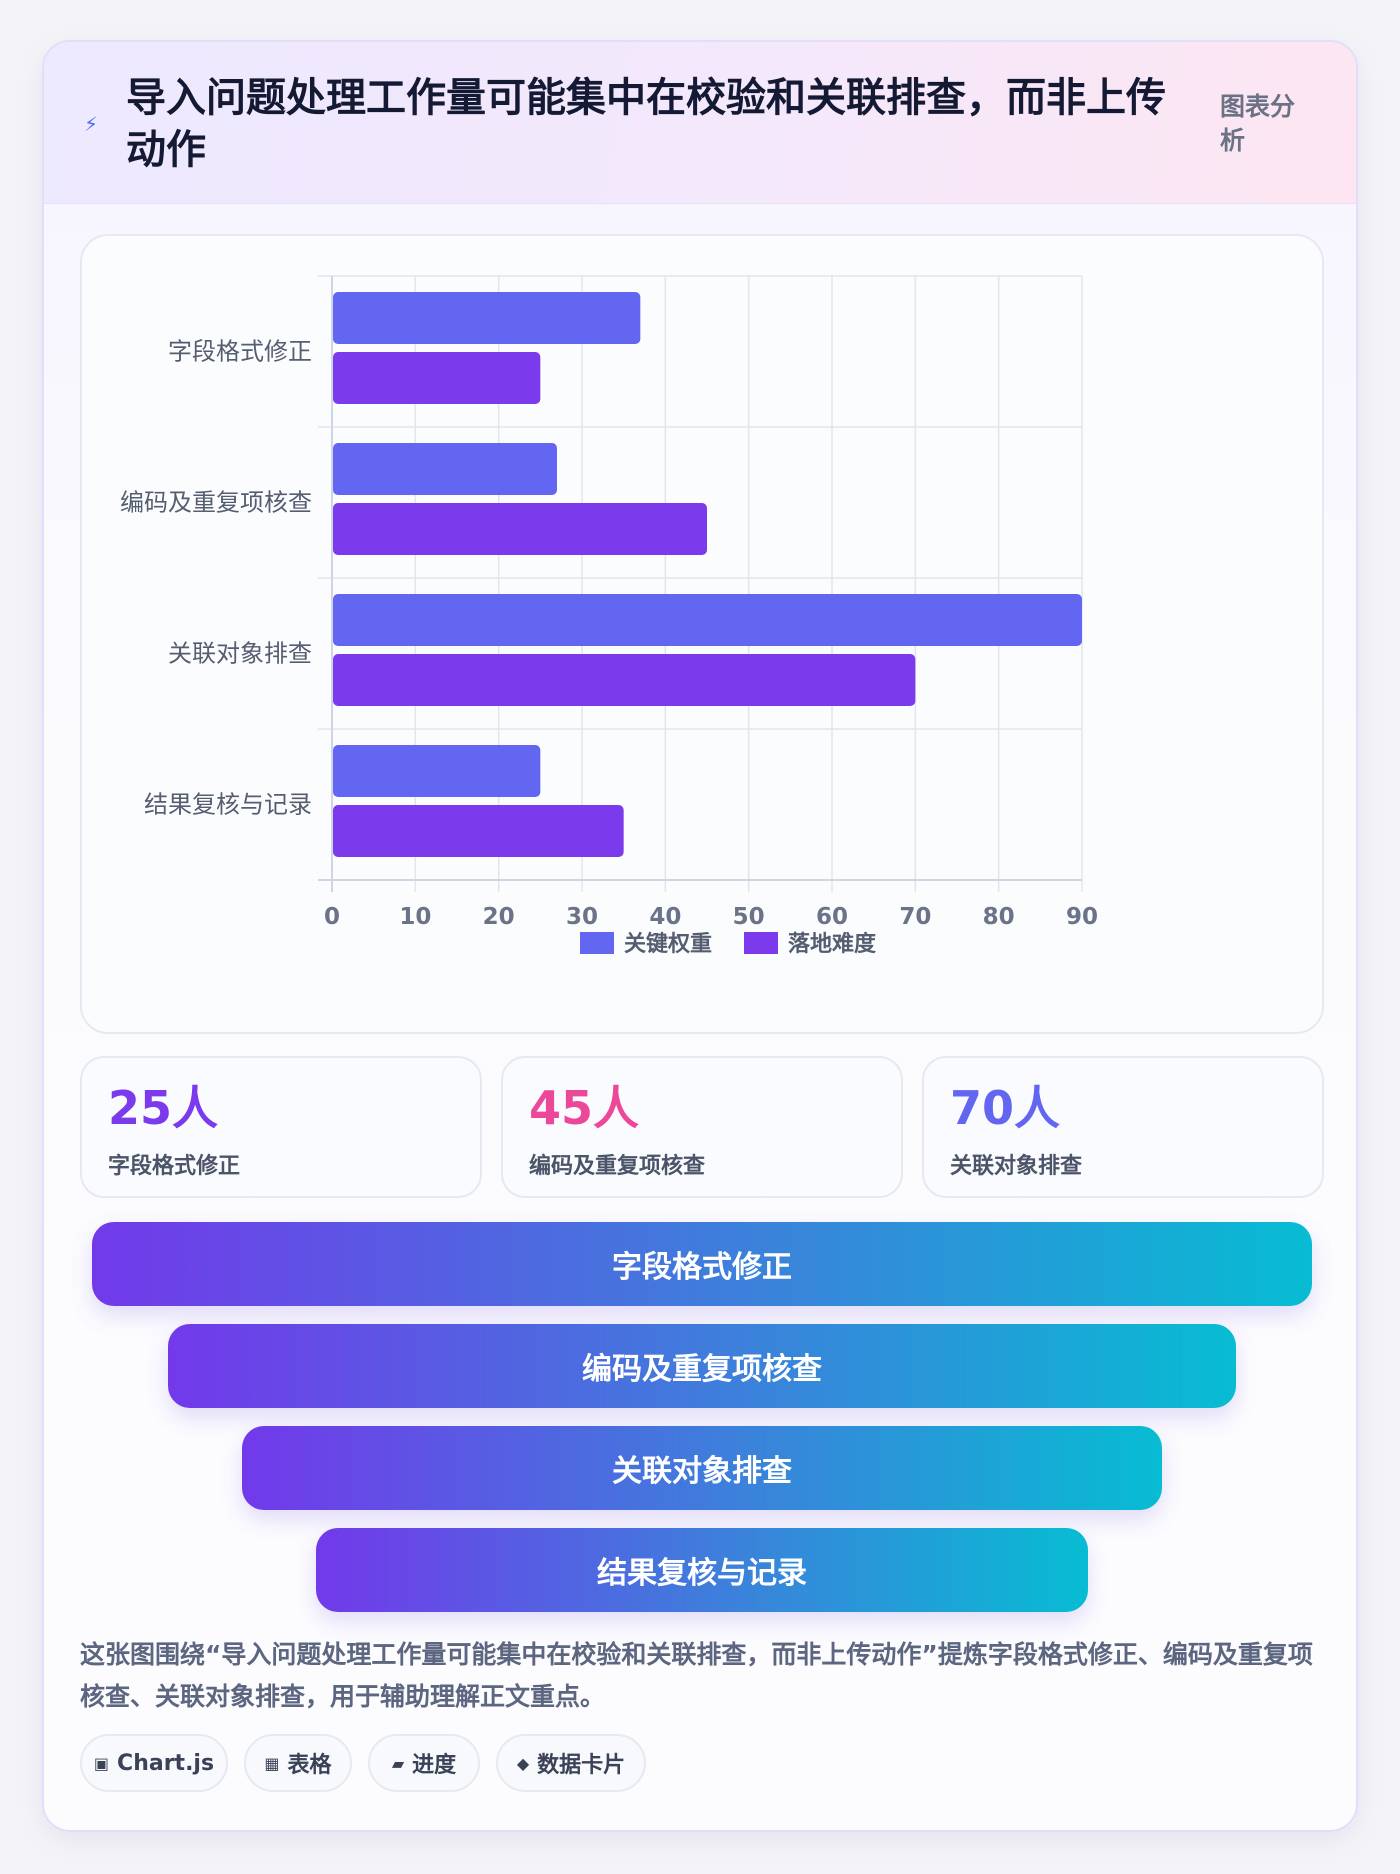 The width and height of the screenshot is (1400, 1874). What do you see at coordinates (523, 1763) in the screenshot?
I see `diamond-icon: ◆` at bounding box center [523, 1763].